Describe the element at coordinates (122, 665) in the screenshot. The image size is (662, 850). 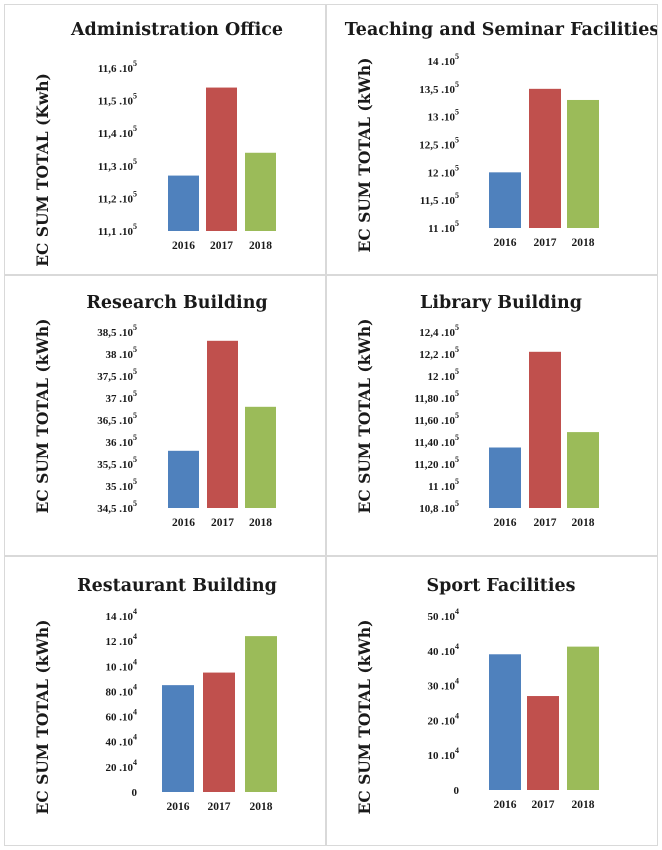
I see `y-tick-label: 10 .104` at that location.